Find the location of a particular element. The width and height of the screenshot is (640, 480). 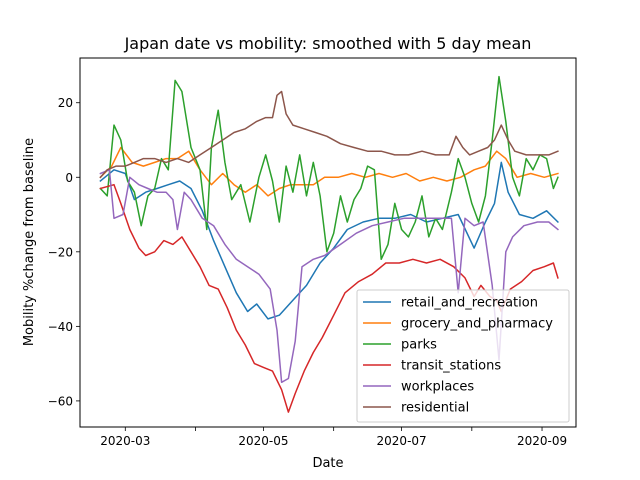

x-tick-label: 2020-09 is located at coordinates (542, 441).